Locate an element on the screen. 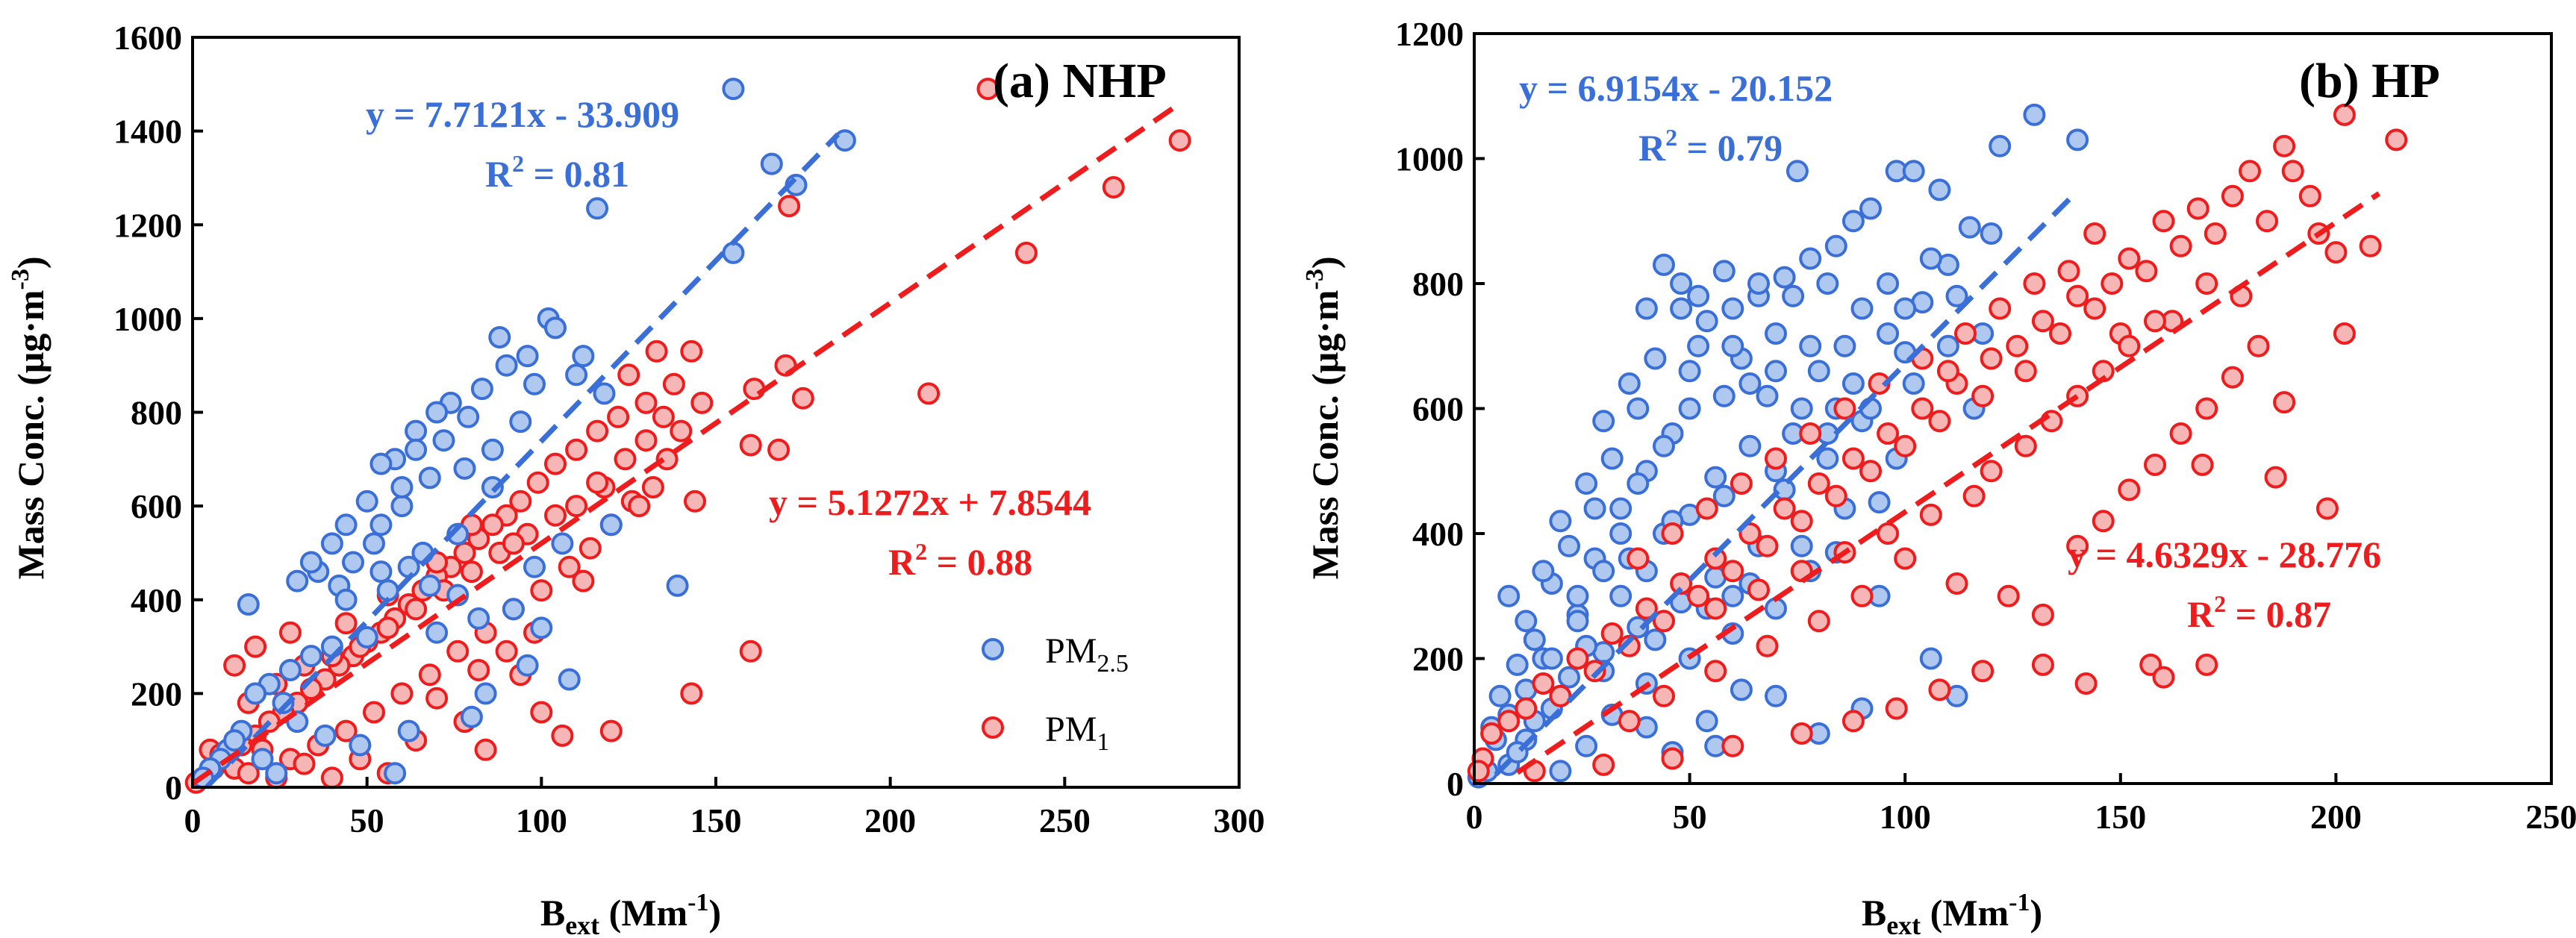 This screenshot has height=938, width=2576. r2-value: = 0.81 is located at coordinates (576, 174).